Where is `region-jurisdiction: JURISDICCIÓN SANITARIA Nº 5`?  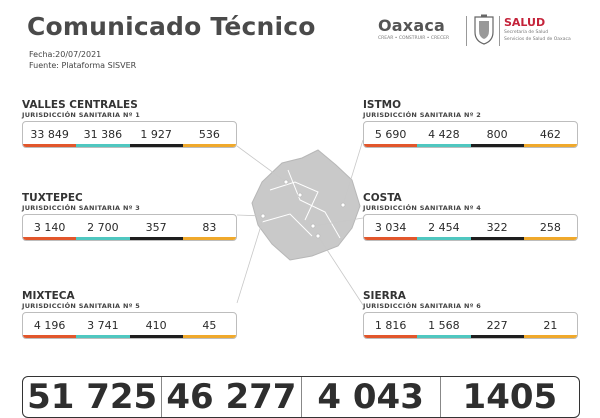
region-jurisdiction: JURISDICCIÓN SANITARIA Nº 5 is located at coordinates (81, 306).